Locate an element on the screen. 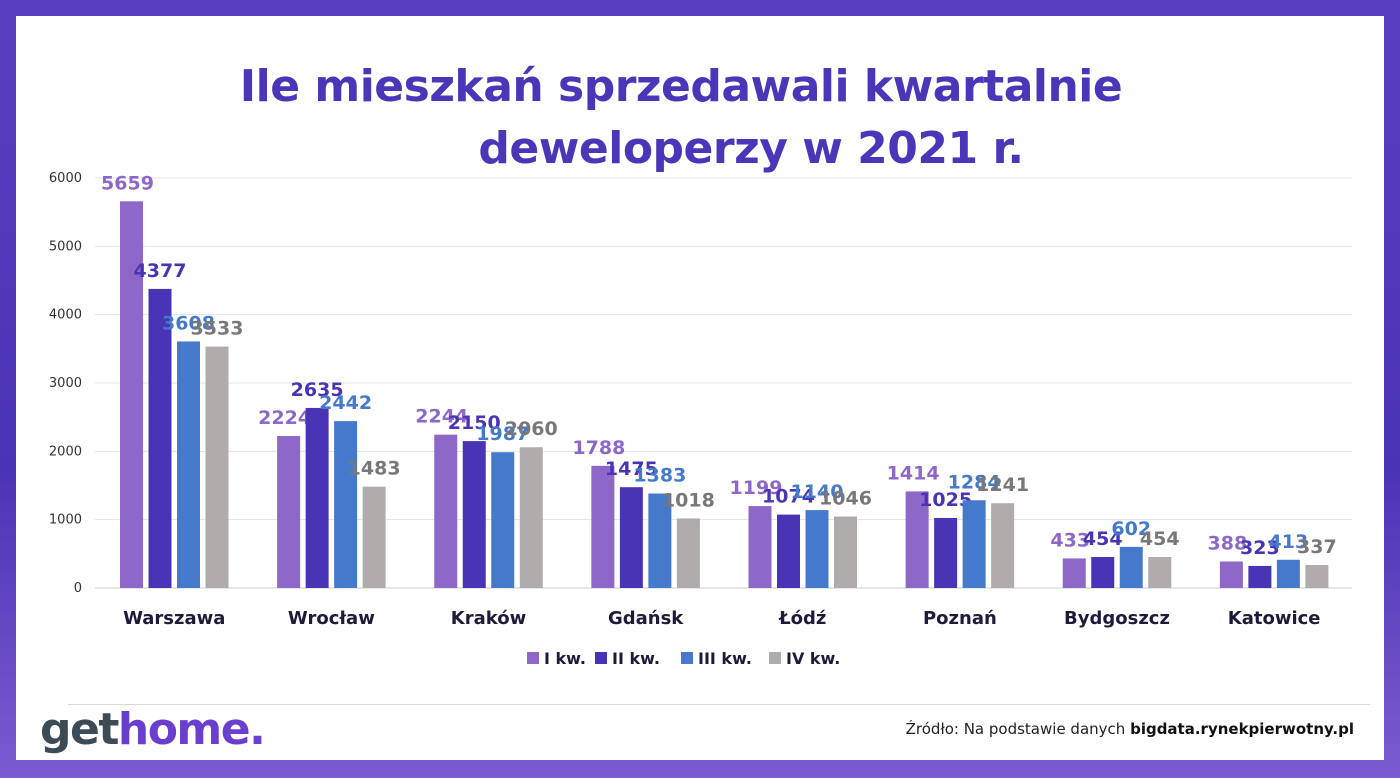 This screenshot has width=1400, height=778. title-line-1: Ile mieszkań sprzedawali kwartalnie is located at coordinates (681, 86).